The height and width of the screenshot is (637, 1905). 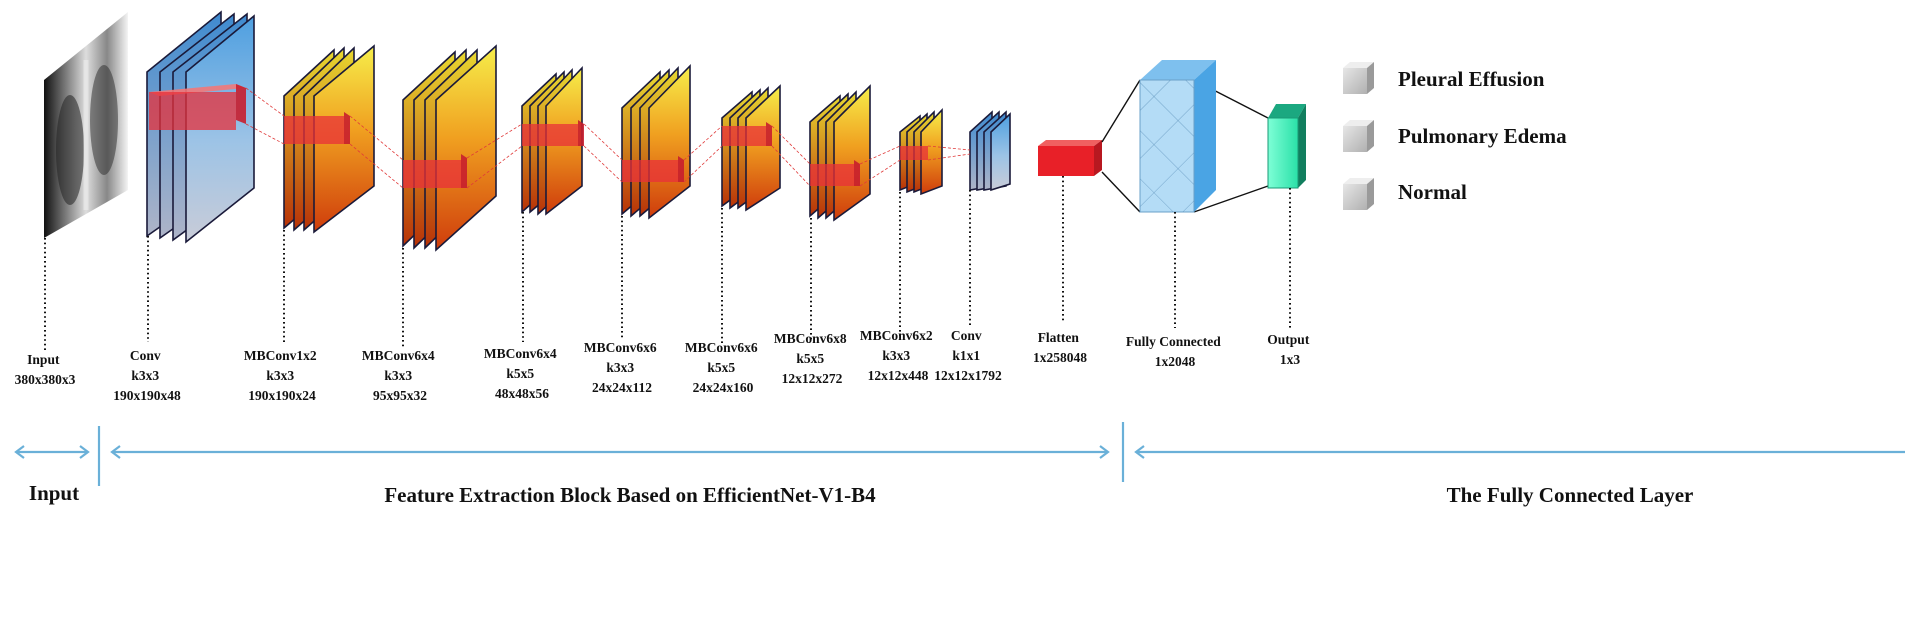 I want to click on label-output: Output 1x3, so click(x=1289, y=349).